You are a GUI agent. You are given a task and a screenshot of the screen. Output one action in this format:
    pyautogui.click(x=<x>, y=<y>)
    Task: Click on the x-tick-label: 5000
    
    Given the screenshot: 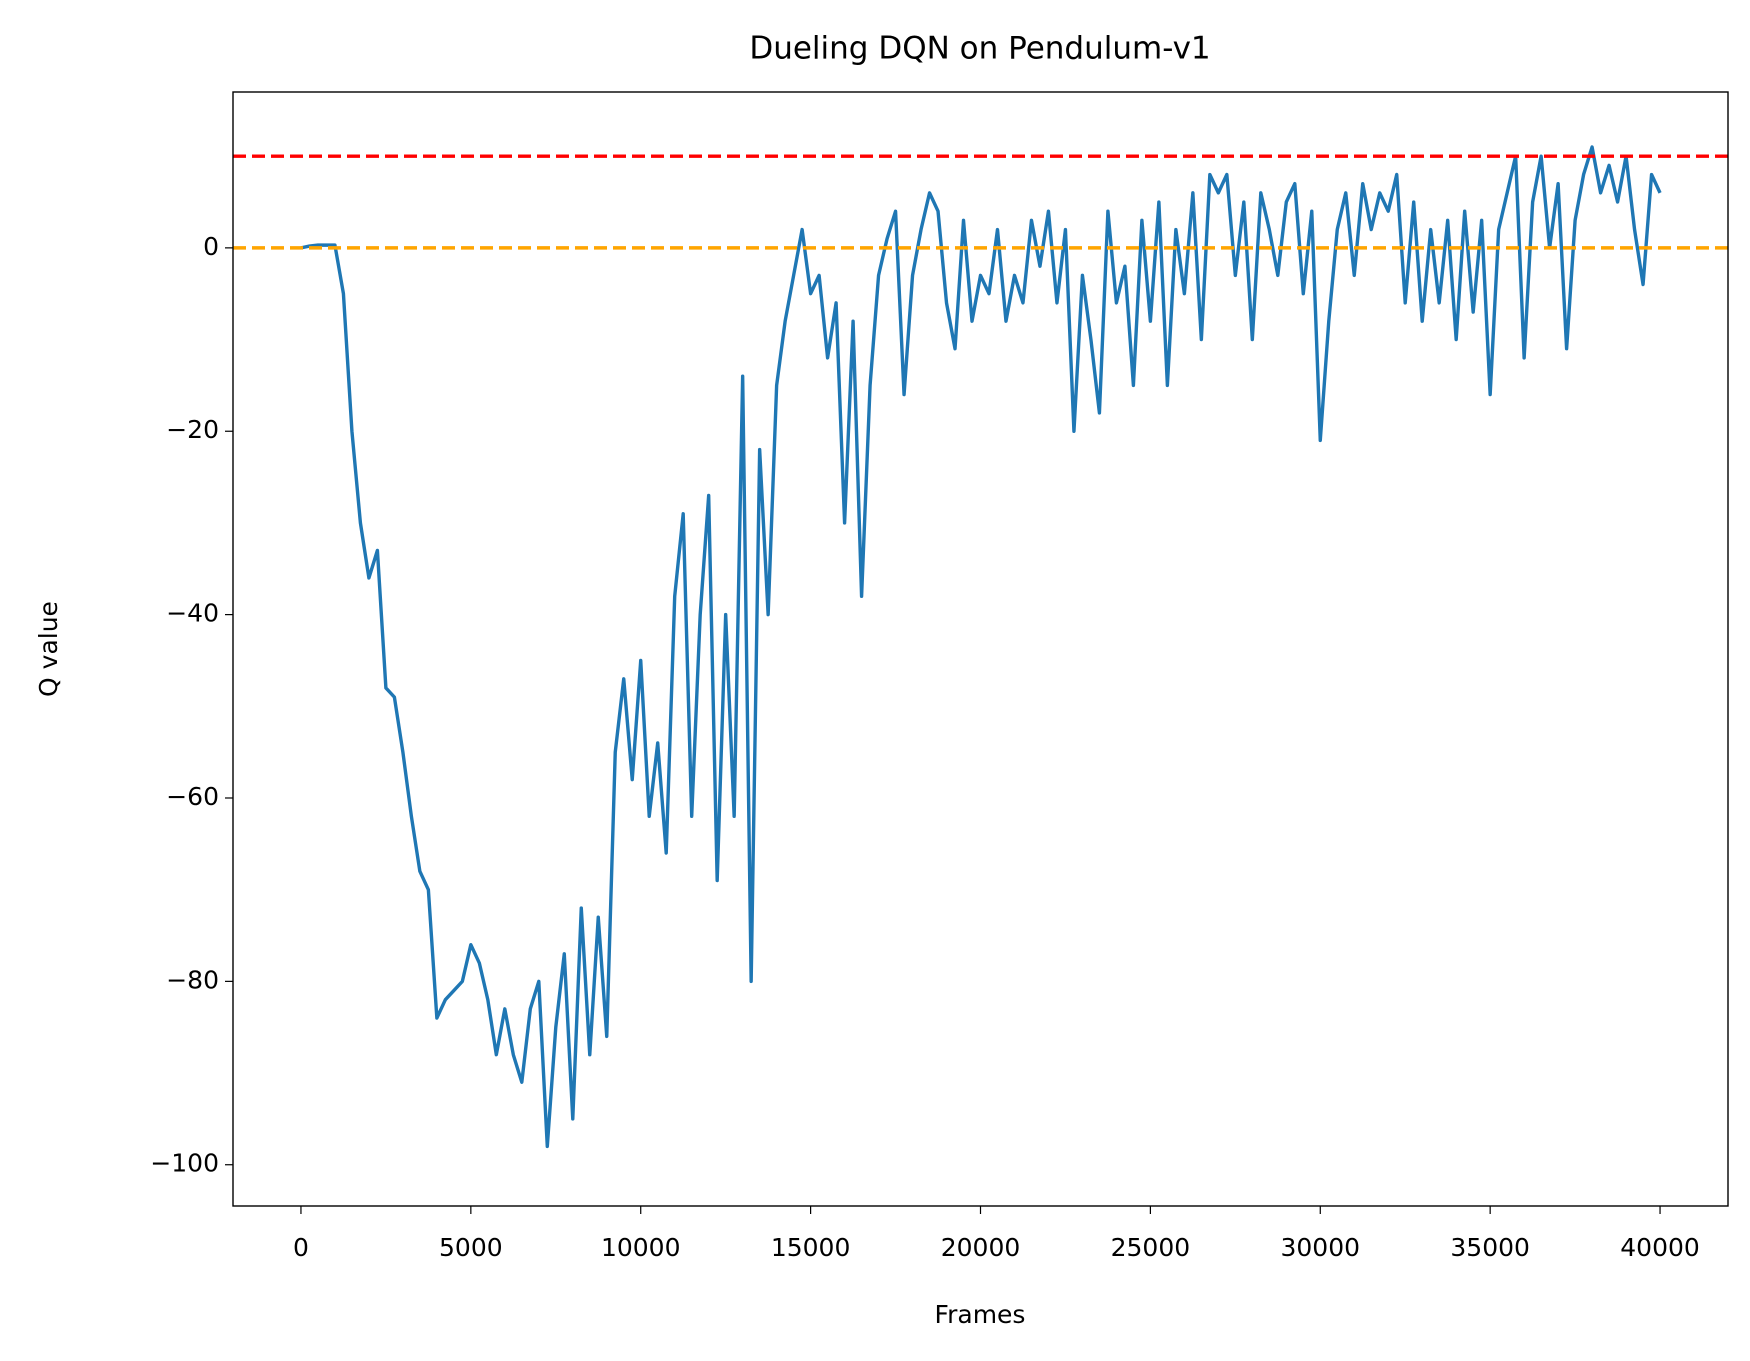 What is the action you would take?
    pyautogui.click(x=471, y=1247)
    